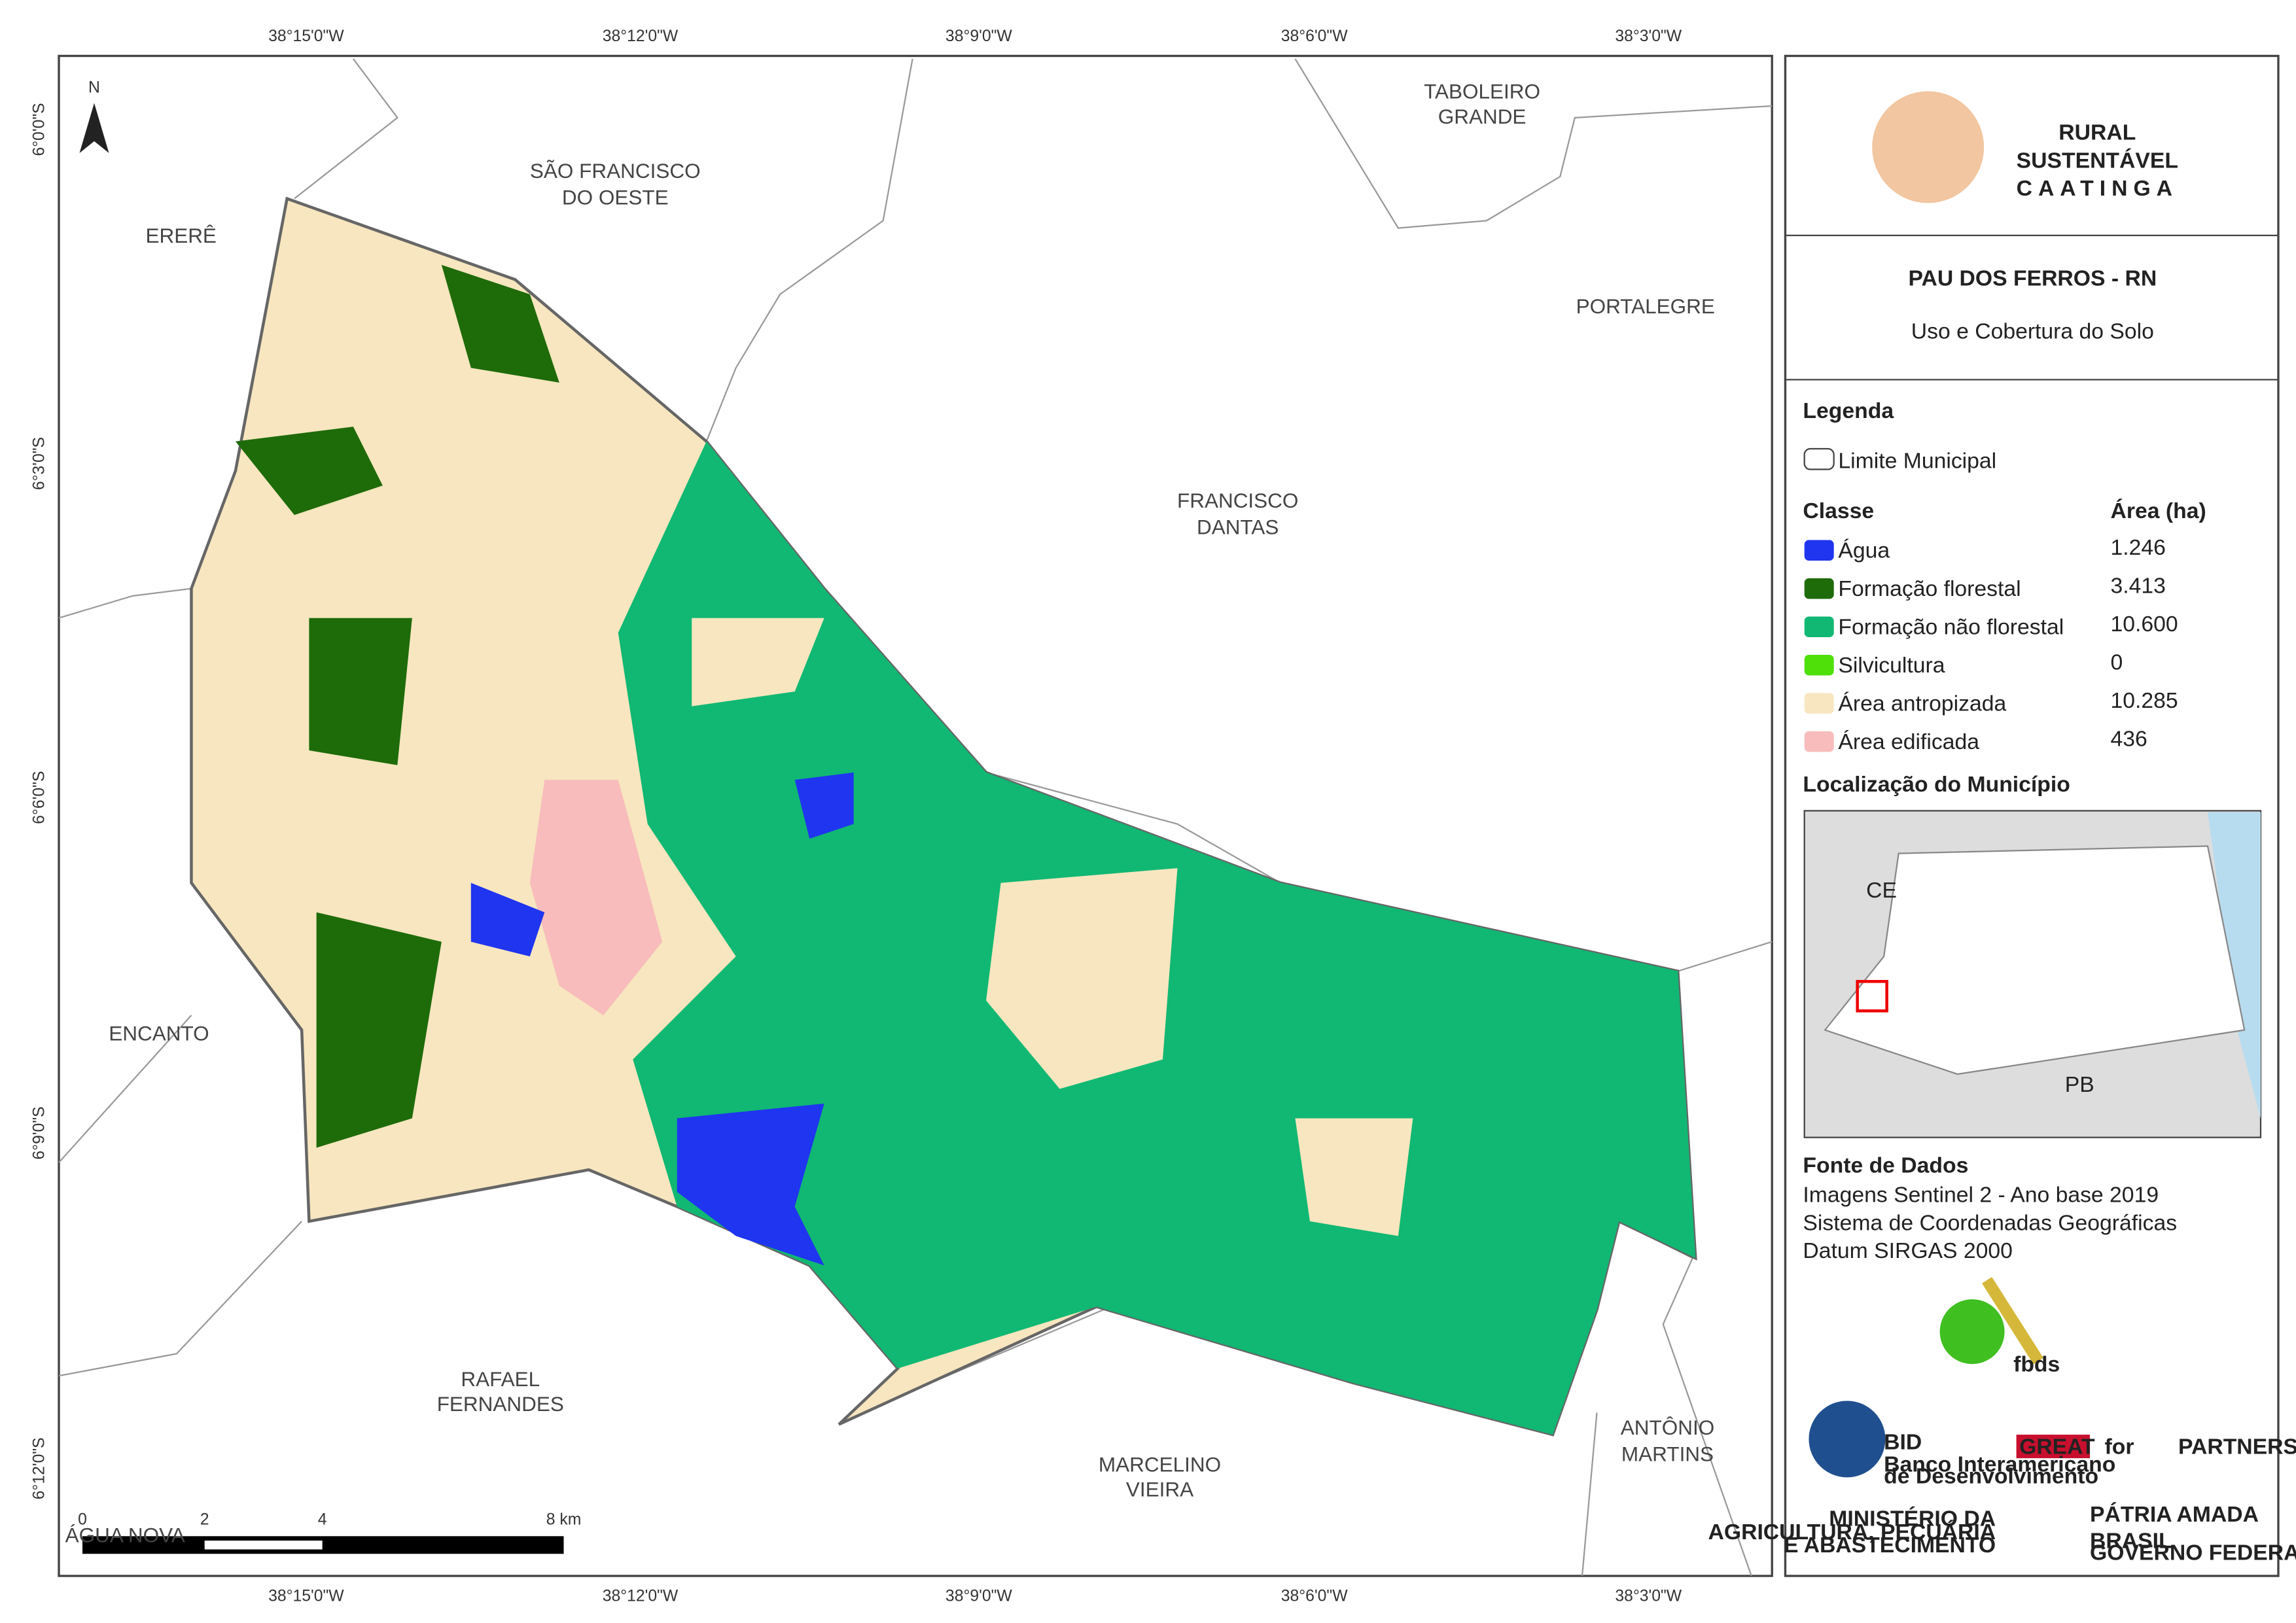  Describe the element at coordinates (2138, 586) in the screenshot. I see `legend-area: 3.413` at that location.